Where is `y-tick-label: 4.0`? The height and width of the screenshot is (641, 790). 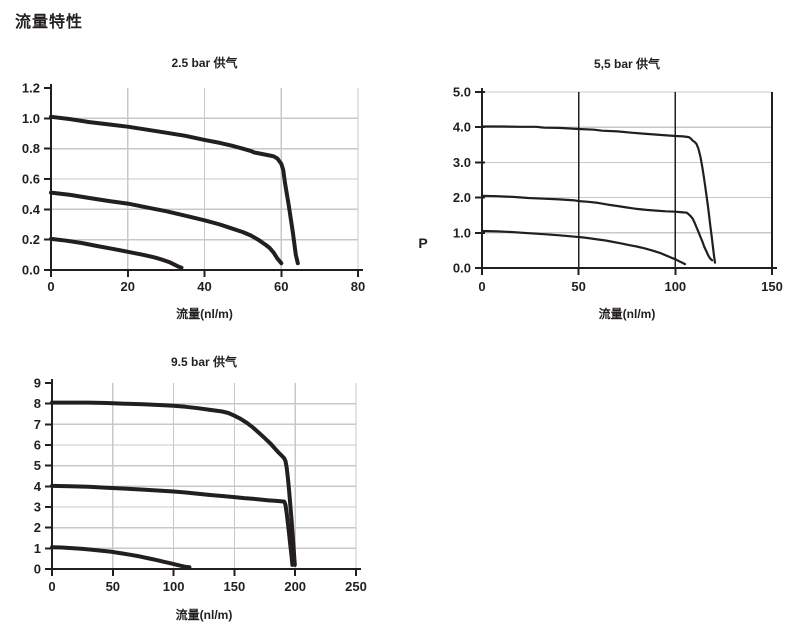 y-tick-label: 4.0 is located at coordinates (462, 127).